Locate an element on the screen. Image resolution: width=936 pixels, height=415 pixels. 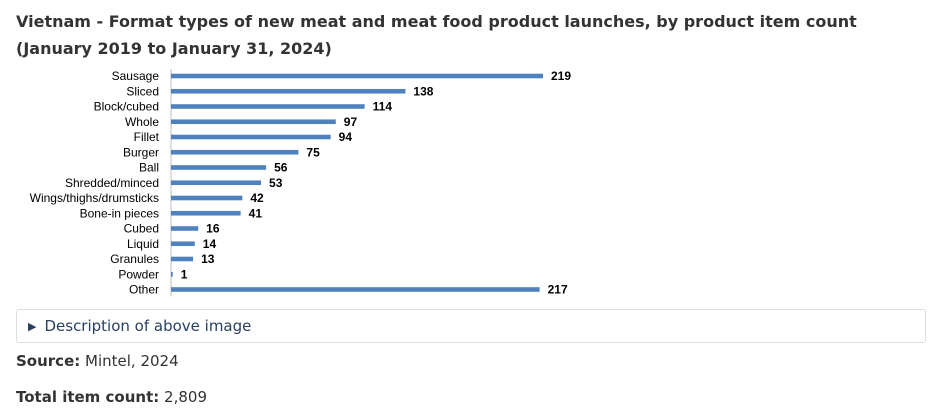
category-label: Liquid is located at coordinates (143, 244).